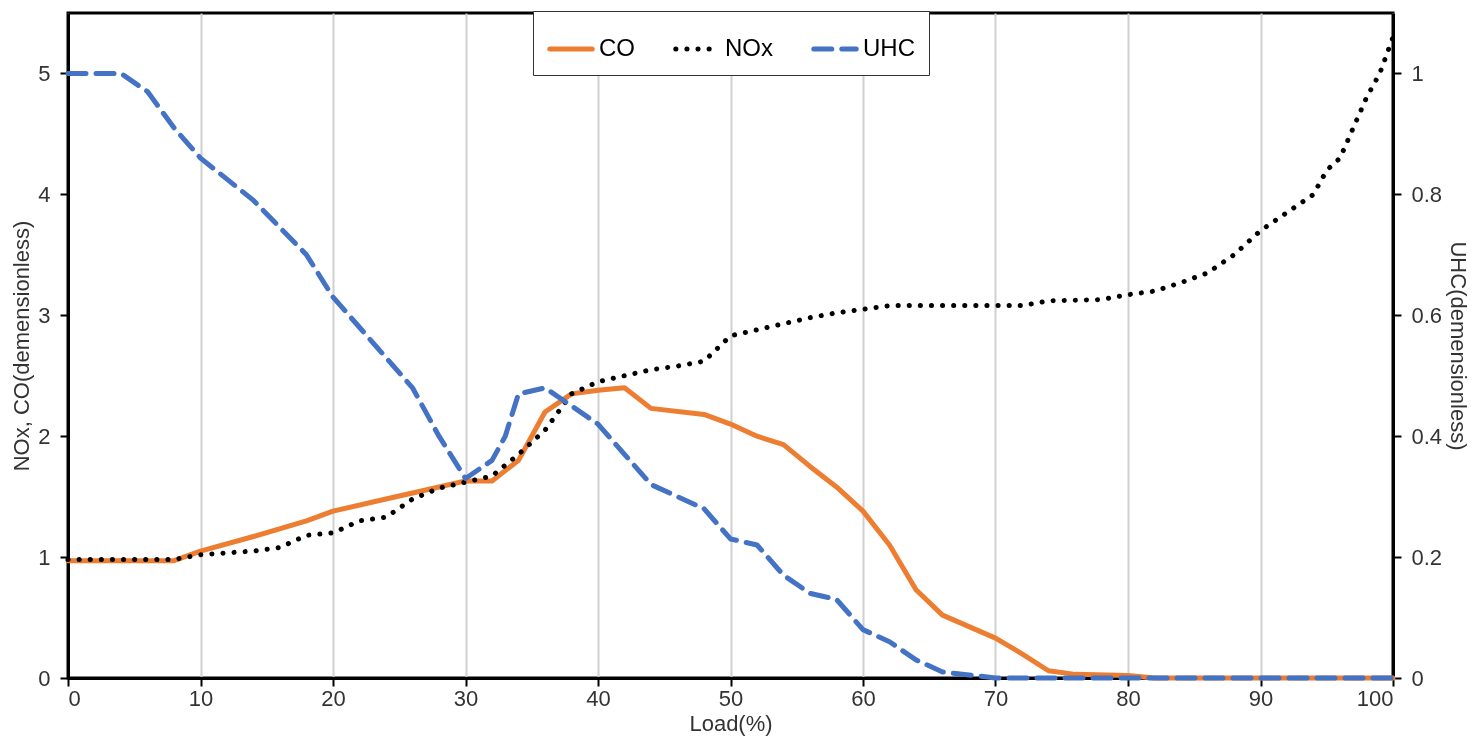 The width and height of the screenshot is (1479, 744). Describe the element at coordinates (731, 698) in the screenshot. I see `x-tick-label: 50` at that location.